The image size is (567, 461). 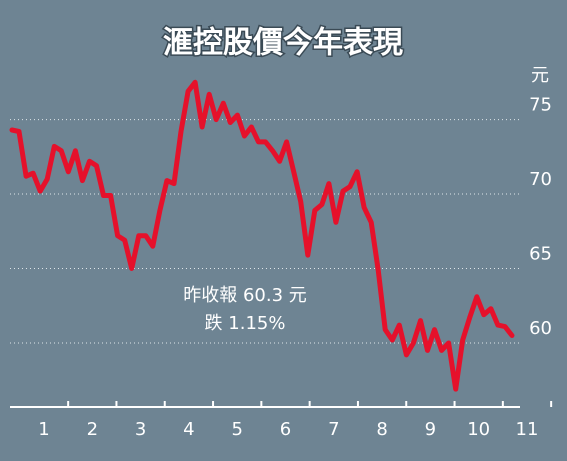 What do you see at coordinates (333, 429) in the screenshot?
I see `x-tick-label: 7` at bounding box center [333, 429].